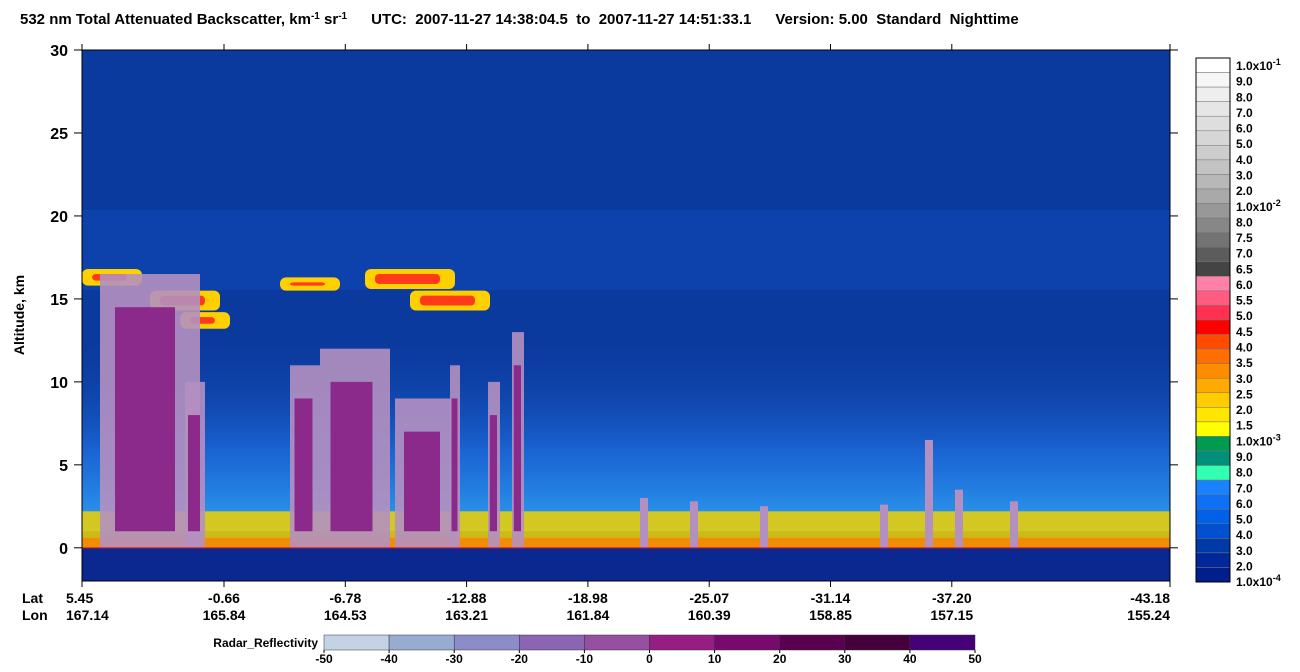 Image resolution: width=1300 pixels, height=672 pixels. Describe the element at coordinates (520, 659) in the screenshot. I see `radar-tick-label: -20` at that location.